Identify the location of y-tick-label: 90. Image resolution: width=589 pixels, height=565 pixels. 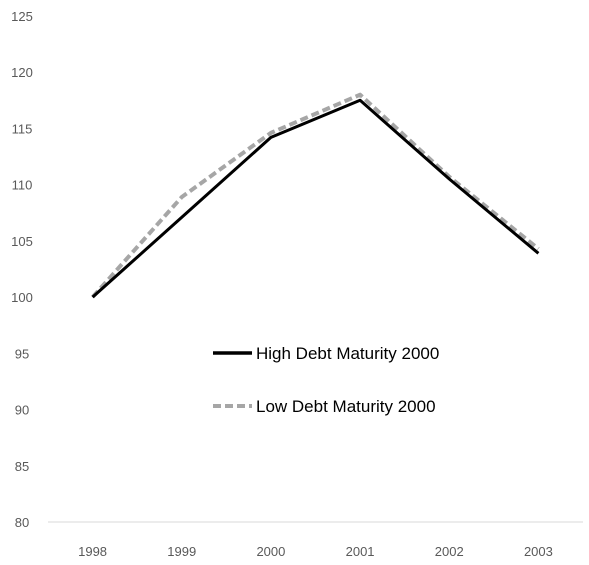
(22, 410).